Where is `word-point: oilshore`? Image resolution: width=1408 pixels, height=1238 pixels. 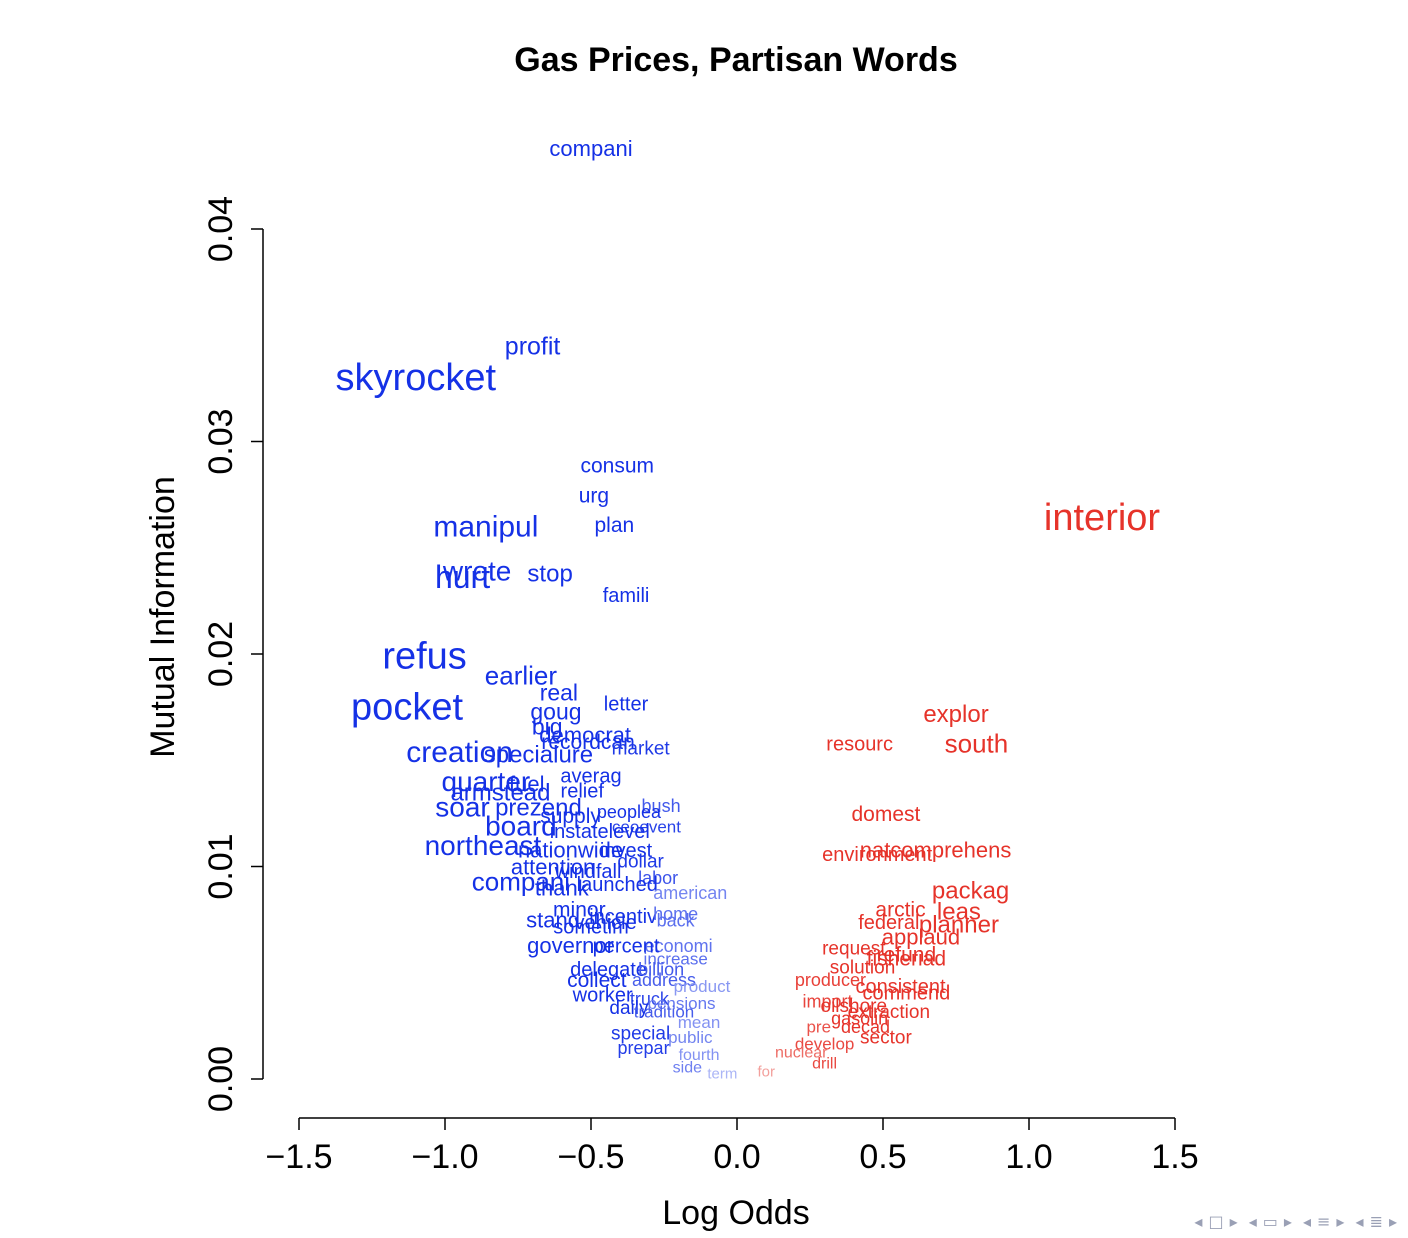
word-point: oilshore is located at coordinates (854, 1006).